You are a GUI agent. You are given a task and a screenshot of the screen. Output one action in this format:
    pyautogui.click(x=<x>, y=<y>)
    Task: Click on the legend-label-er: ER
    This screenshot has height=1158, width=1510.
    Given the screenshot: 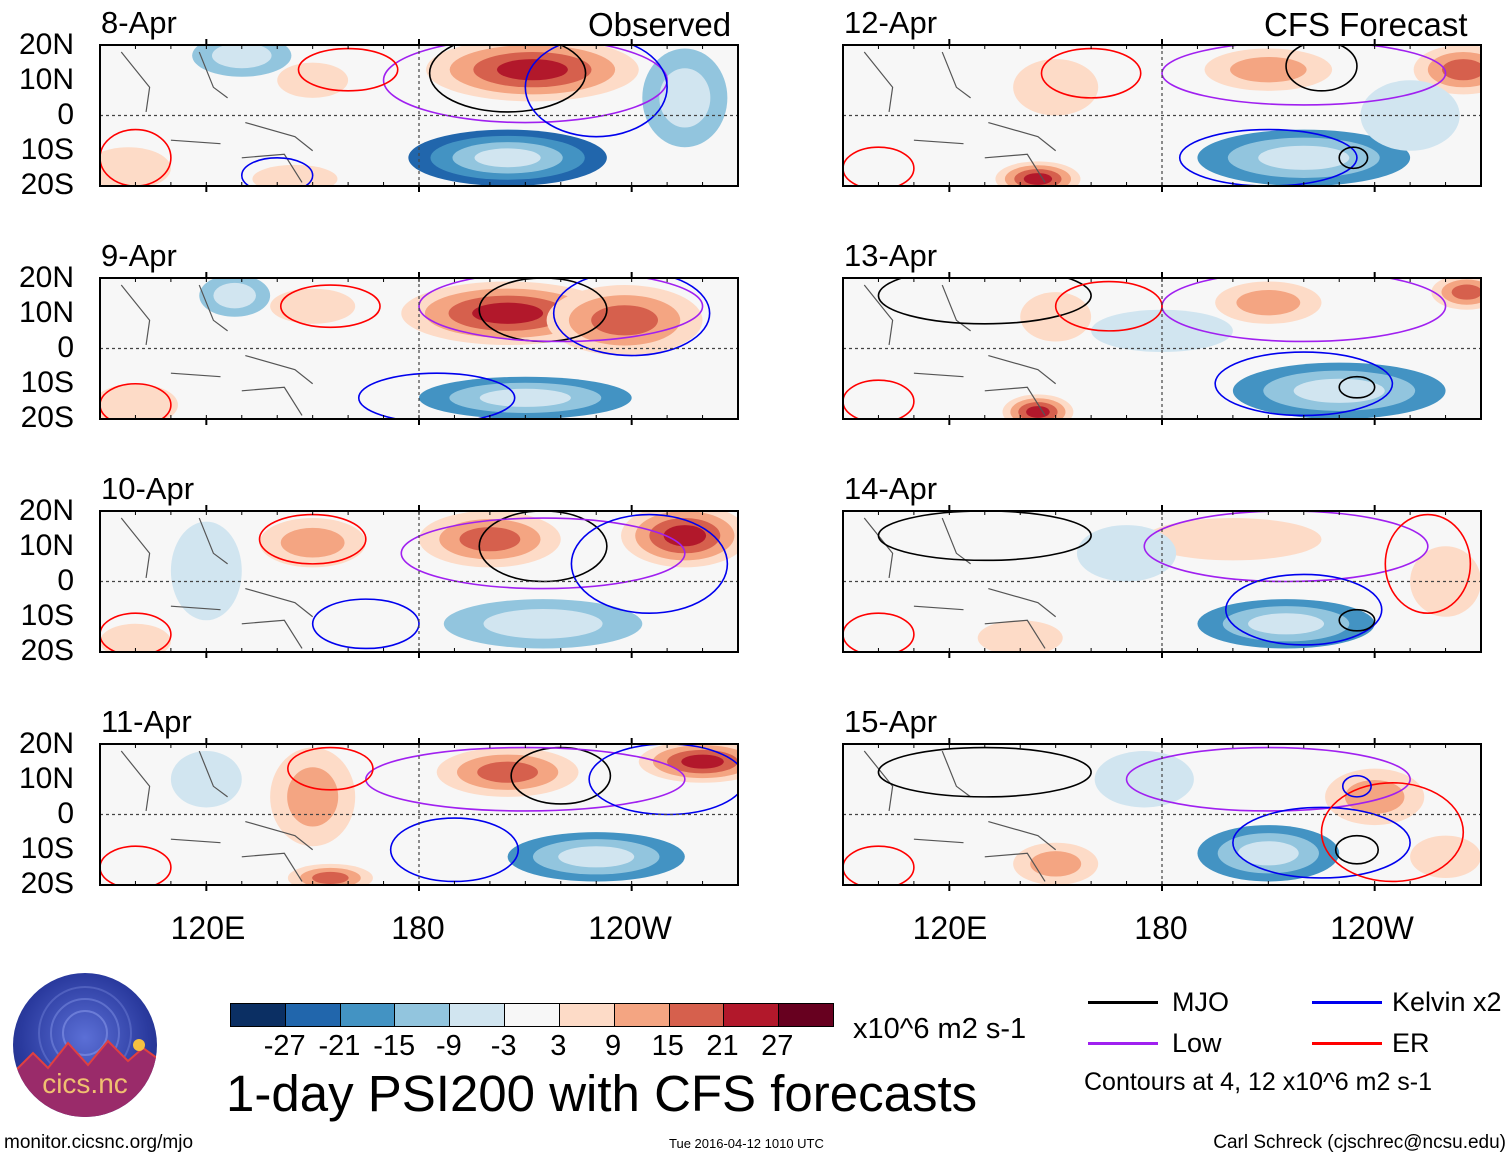 What is the action you would take?
    pyautogui.click(x=1411, y=1043)
    